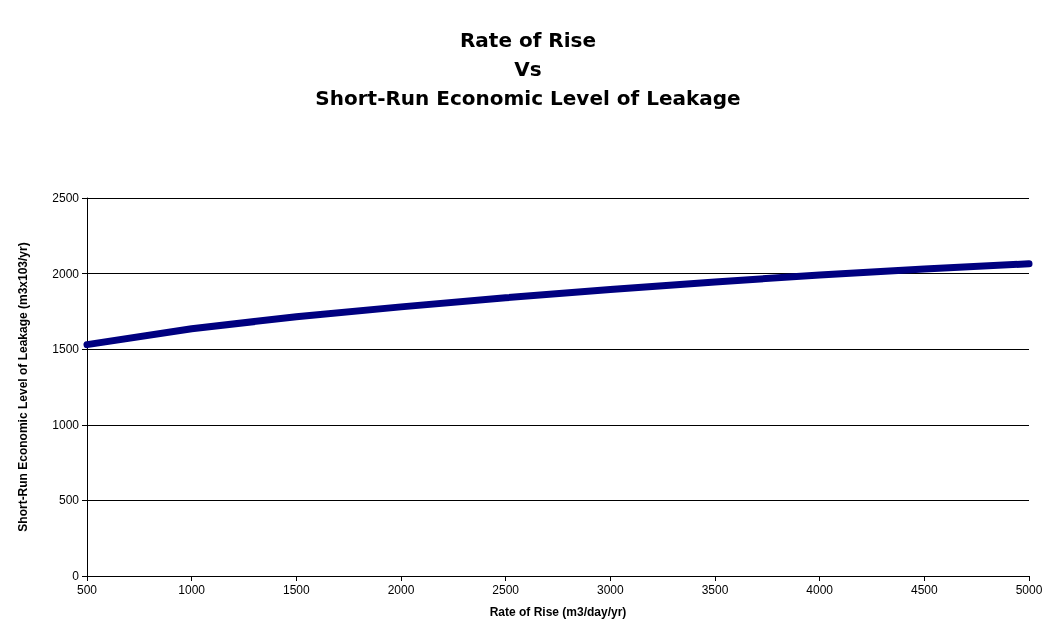  What do you see at coordinates (715, 590) in the screenshot?
I see `x-tick-label: 3500` at bounding box center [715, 590].